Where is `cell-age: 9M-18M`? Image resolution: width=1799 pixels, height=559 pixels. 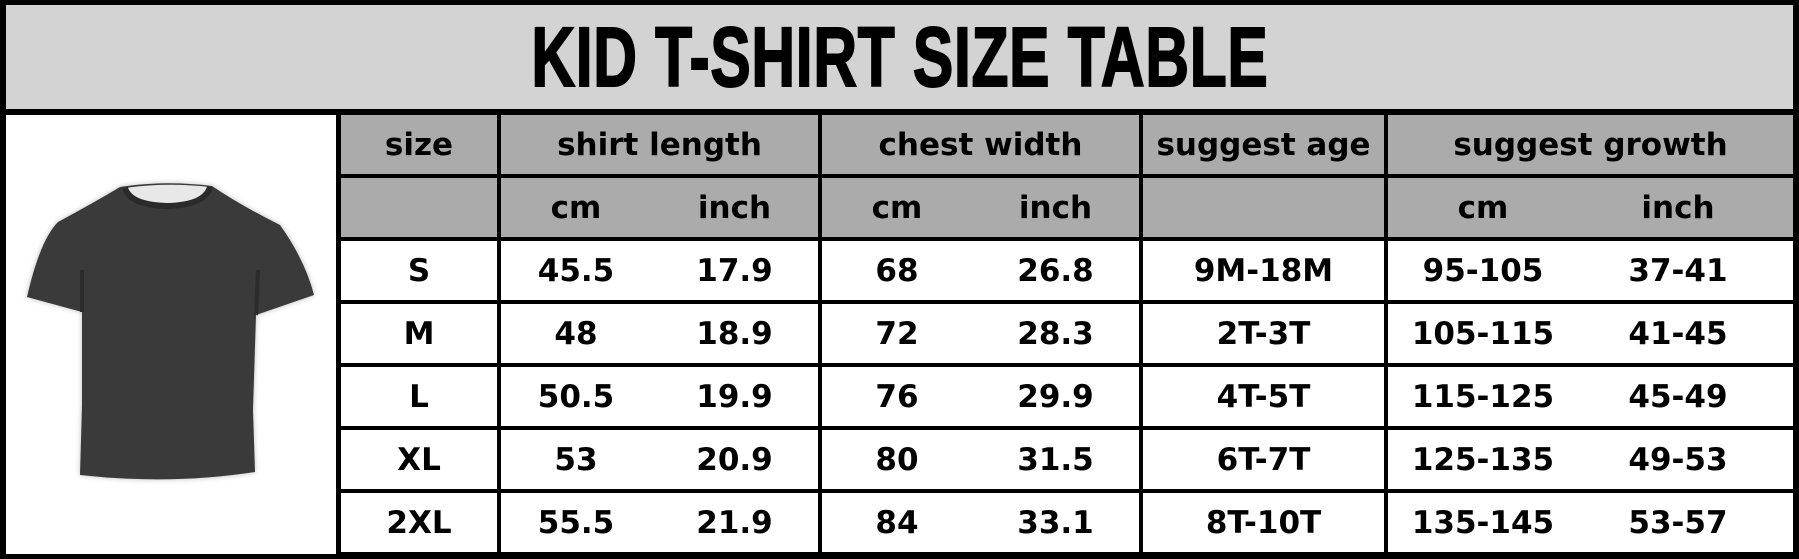
cell-age: 9M-18M is located at coordinates (1263, 270).